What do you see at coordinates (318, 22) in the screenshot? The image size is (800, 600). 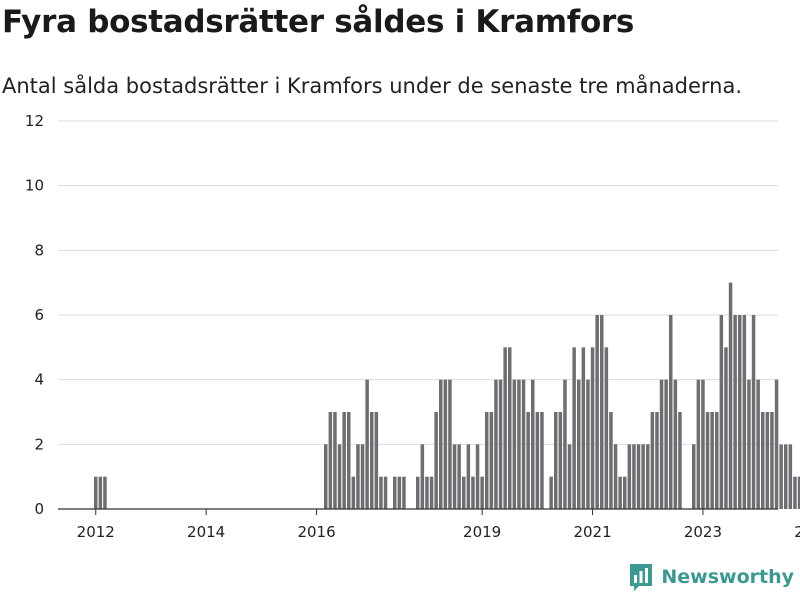 I see `chart-title: Fyra bostadsrätter såldes i Kramfors` at bounding box center [318, 22].